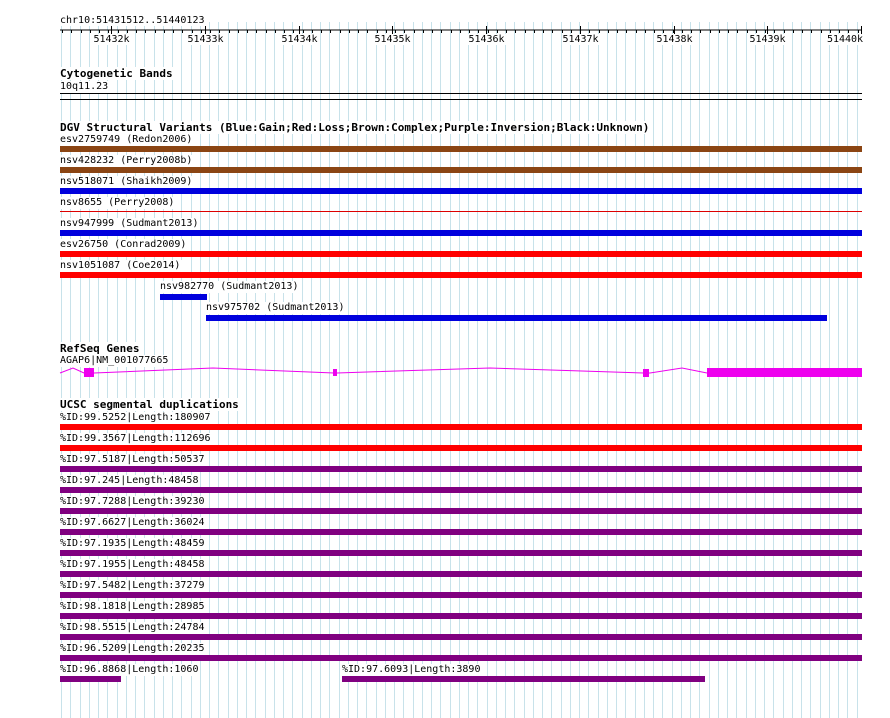  I want to click on dgv-variant-label: esv26750 (Conrad2009), so click(124, 245).